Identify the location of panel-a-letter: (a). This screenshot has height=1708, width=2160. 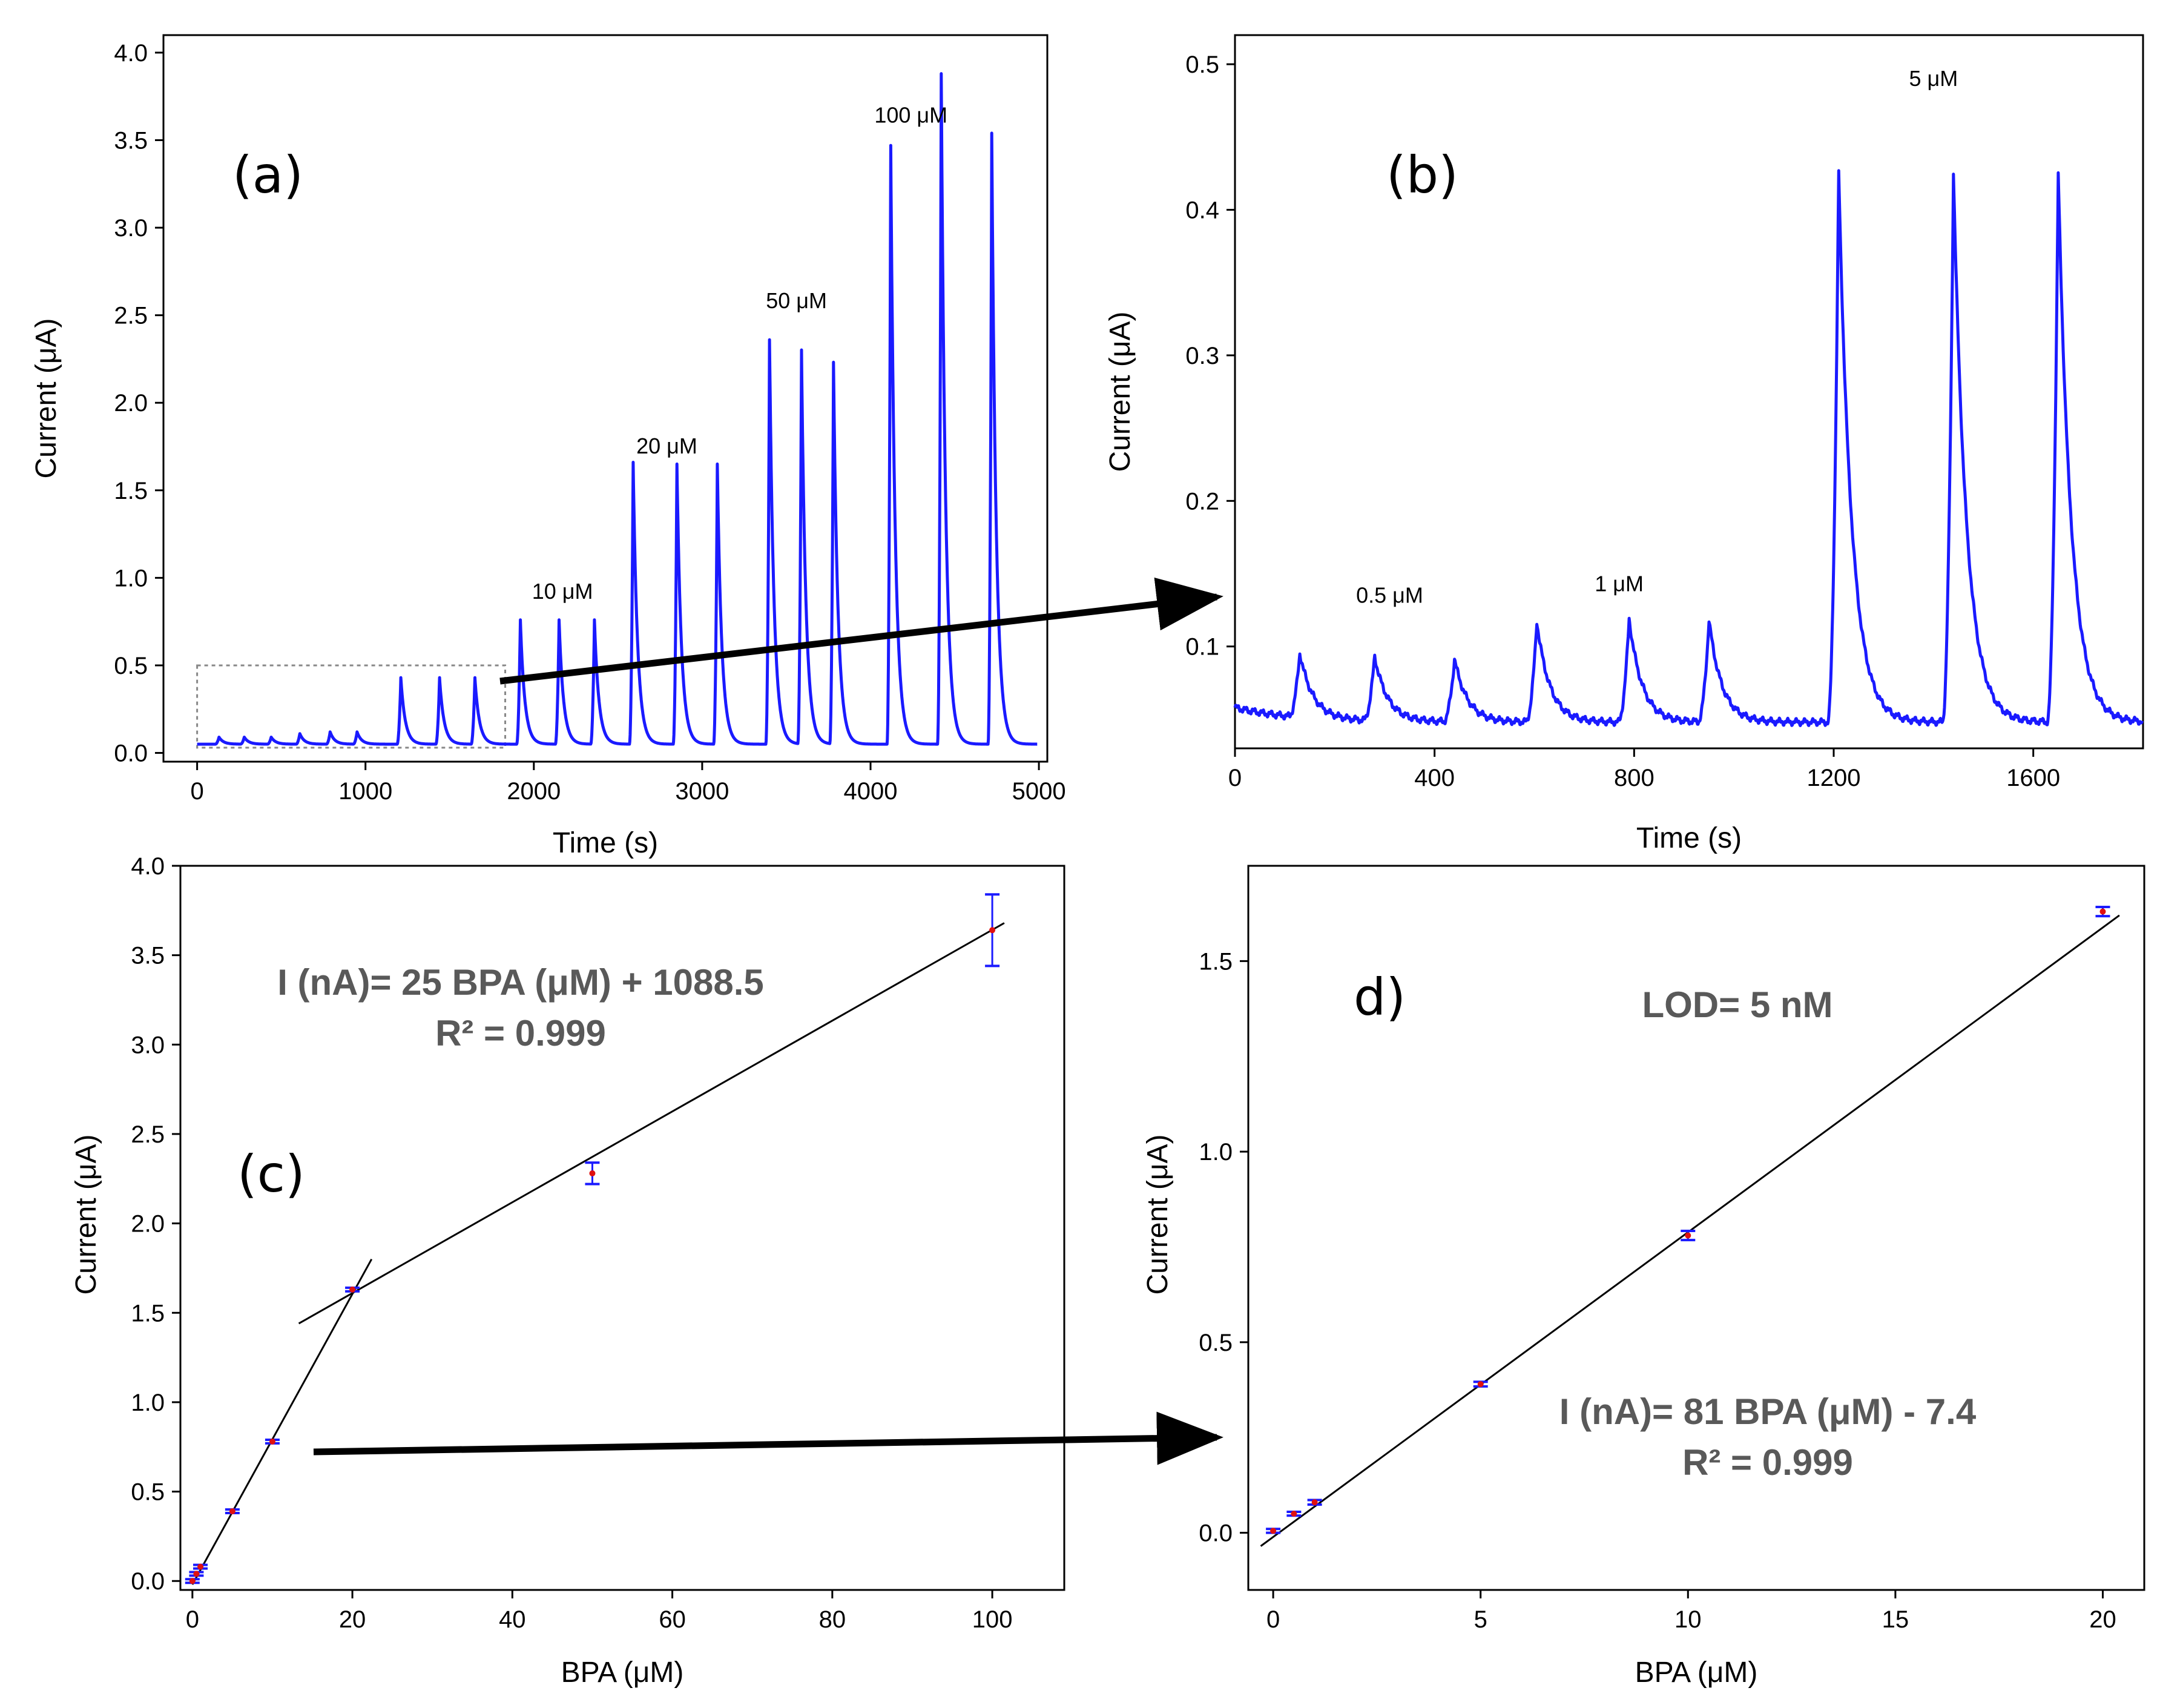
(267, 175).